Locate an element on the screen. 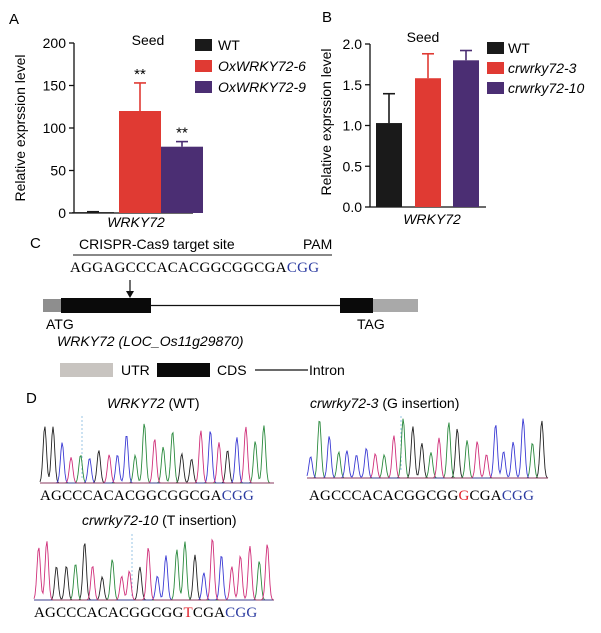 The width and height of the screenshot is (601, 633). wt-chromatogram-colored-peaks is located at coordinates (157, 453).